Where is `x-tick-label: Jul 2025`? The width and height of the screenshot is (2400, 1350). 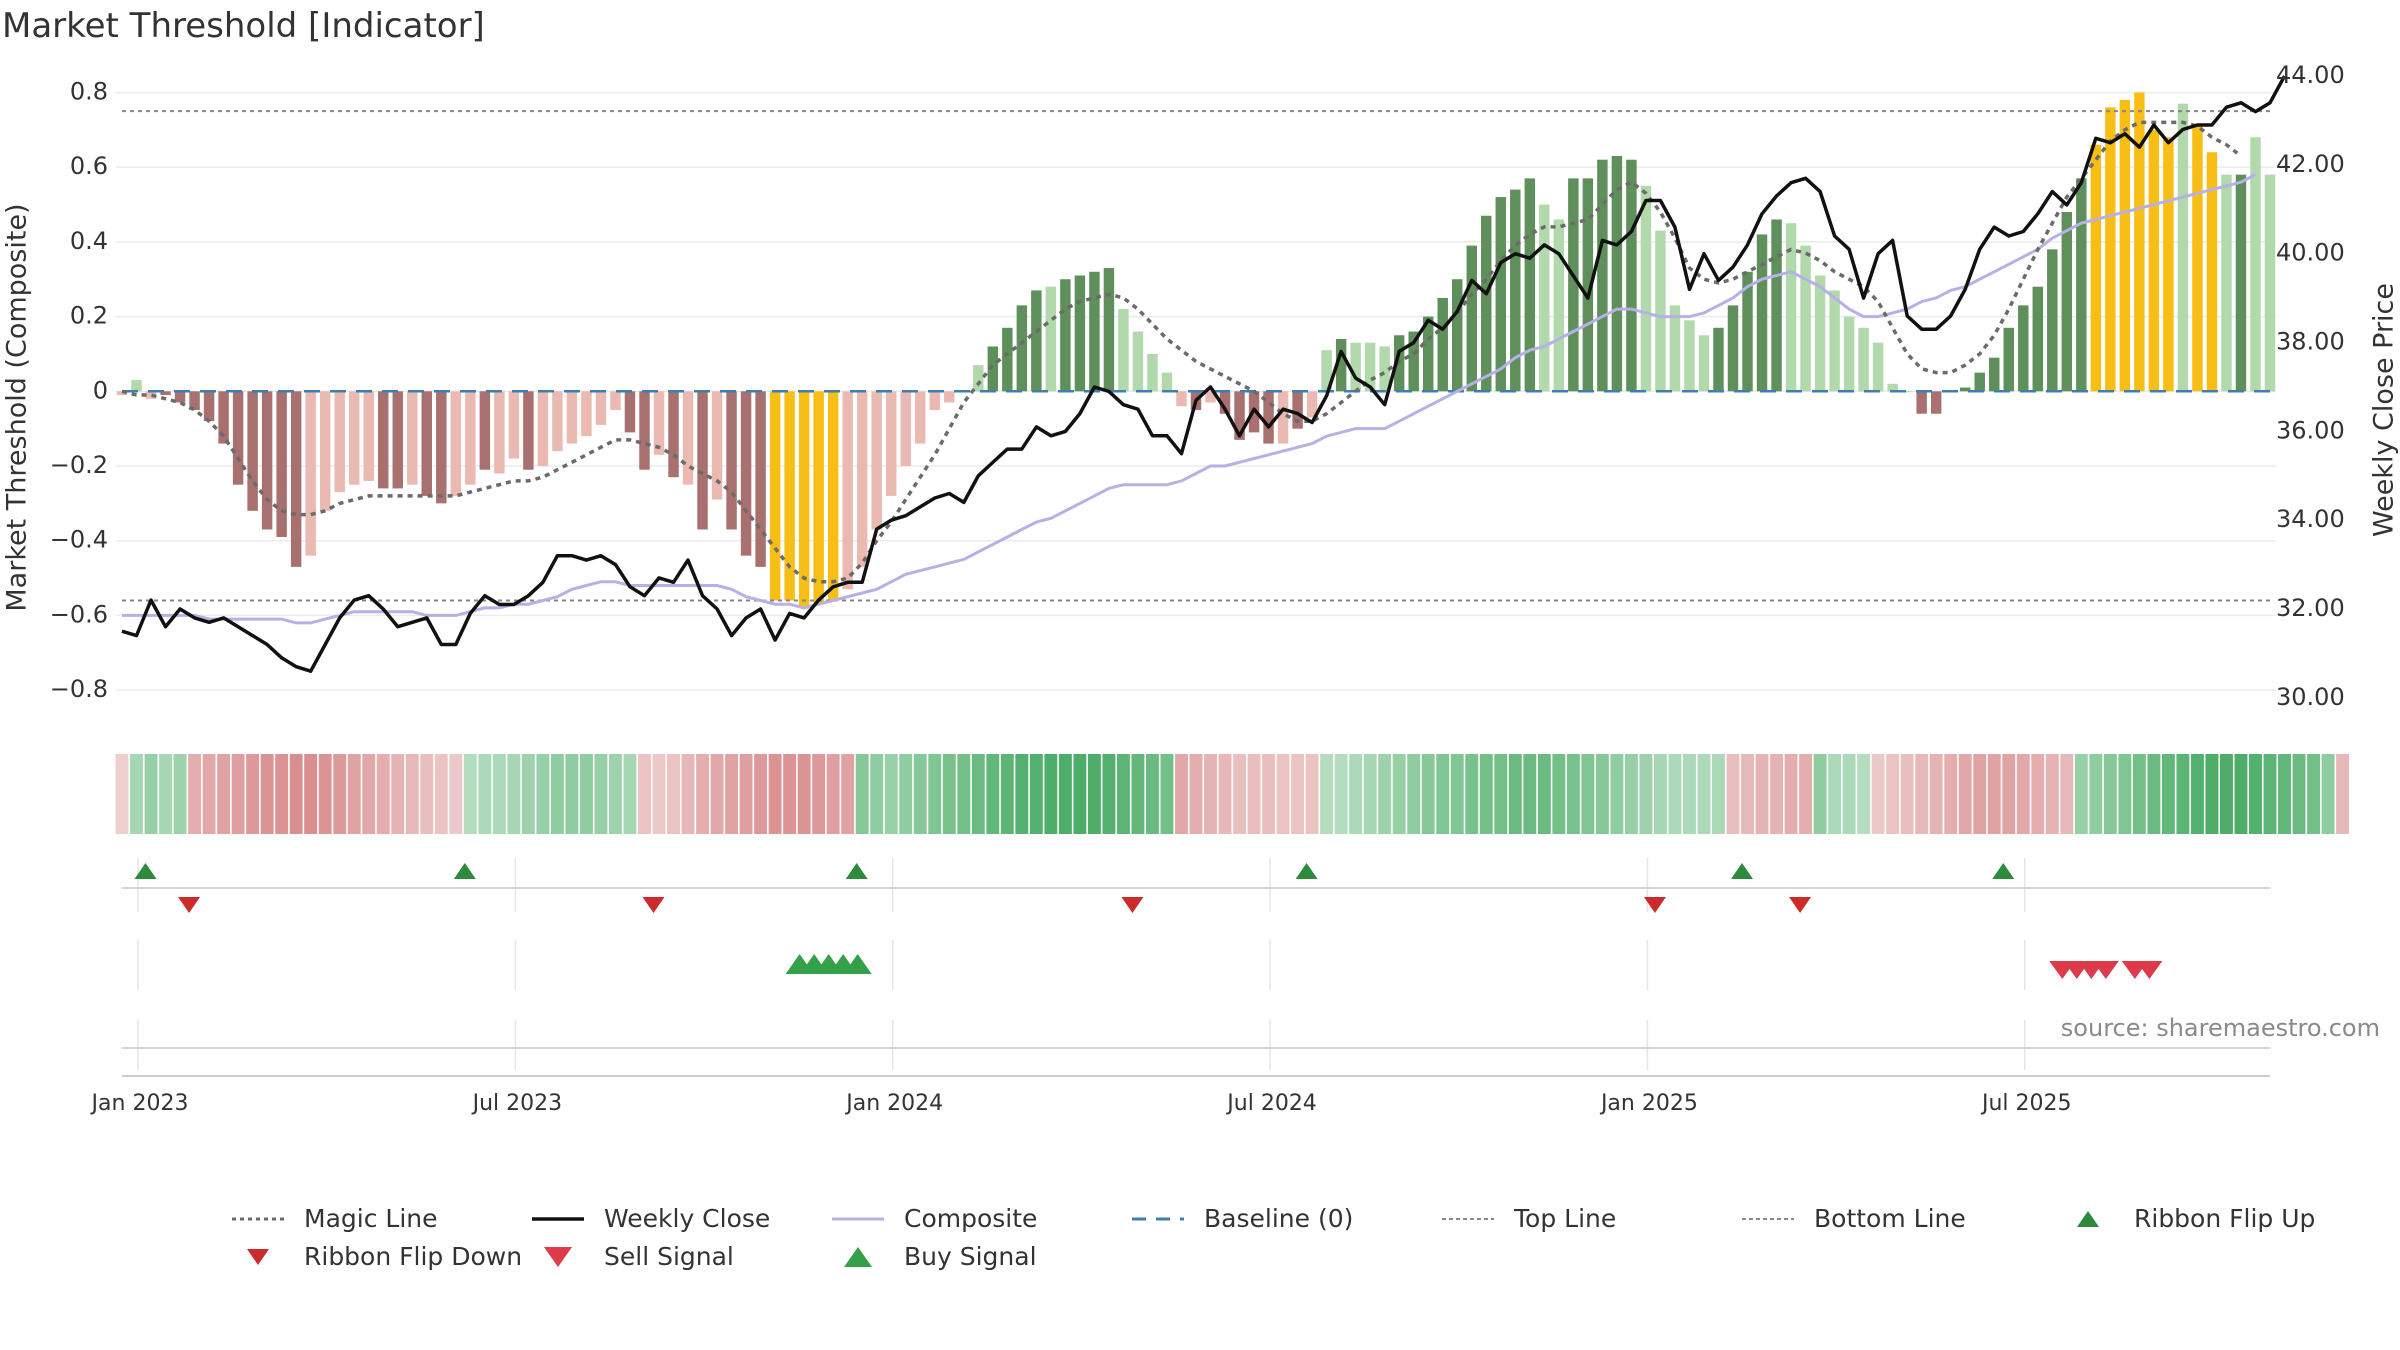 x-tick-label: Jul 2025 is located at coordinates (2026, 1103).